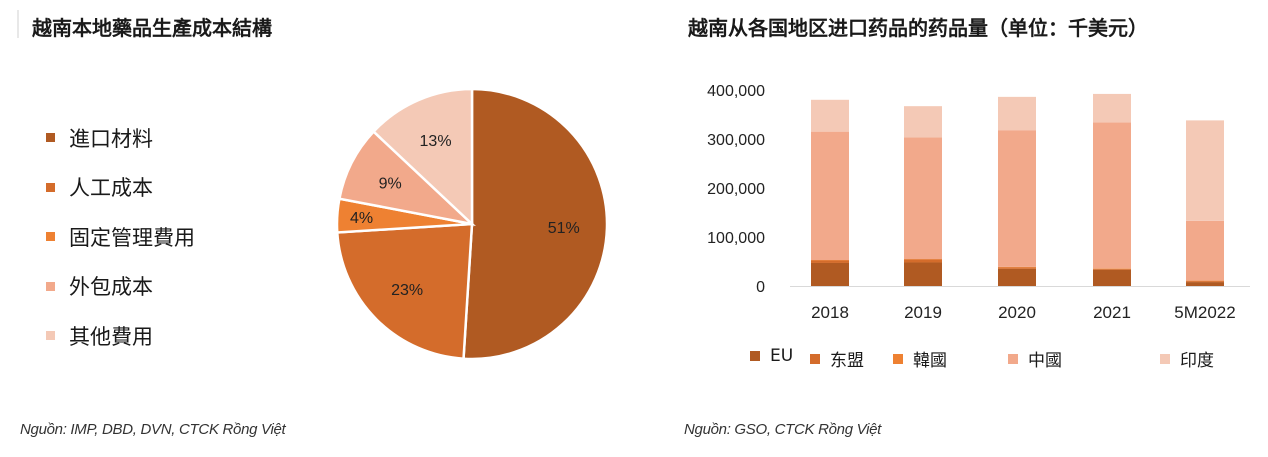  Describe the element at coordinates (18, 24) in the screenshot. I see `title-marker` at that location.